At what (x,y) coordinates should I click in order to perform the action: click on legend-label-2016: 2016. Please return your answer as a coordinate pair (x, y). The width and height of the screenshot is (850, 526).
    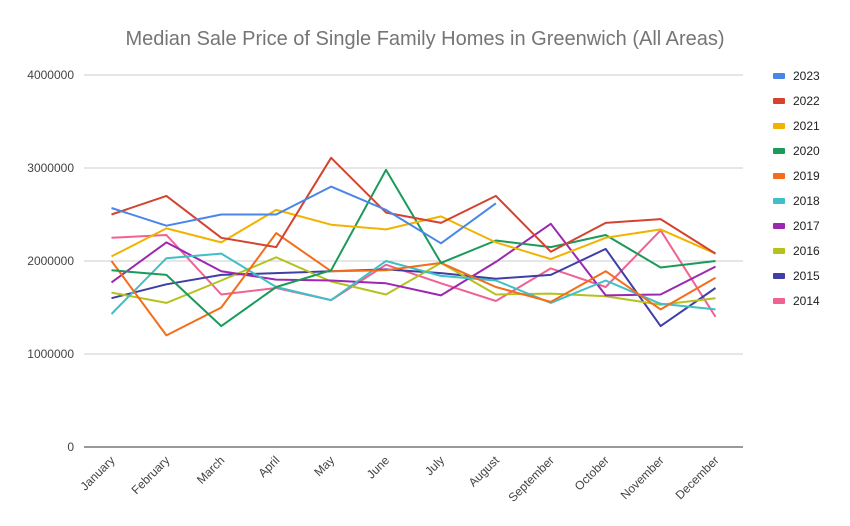
    Looking at the image, I should click on (806, 251).